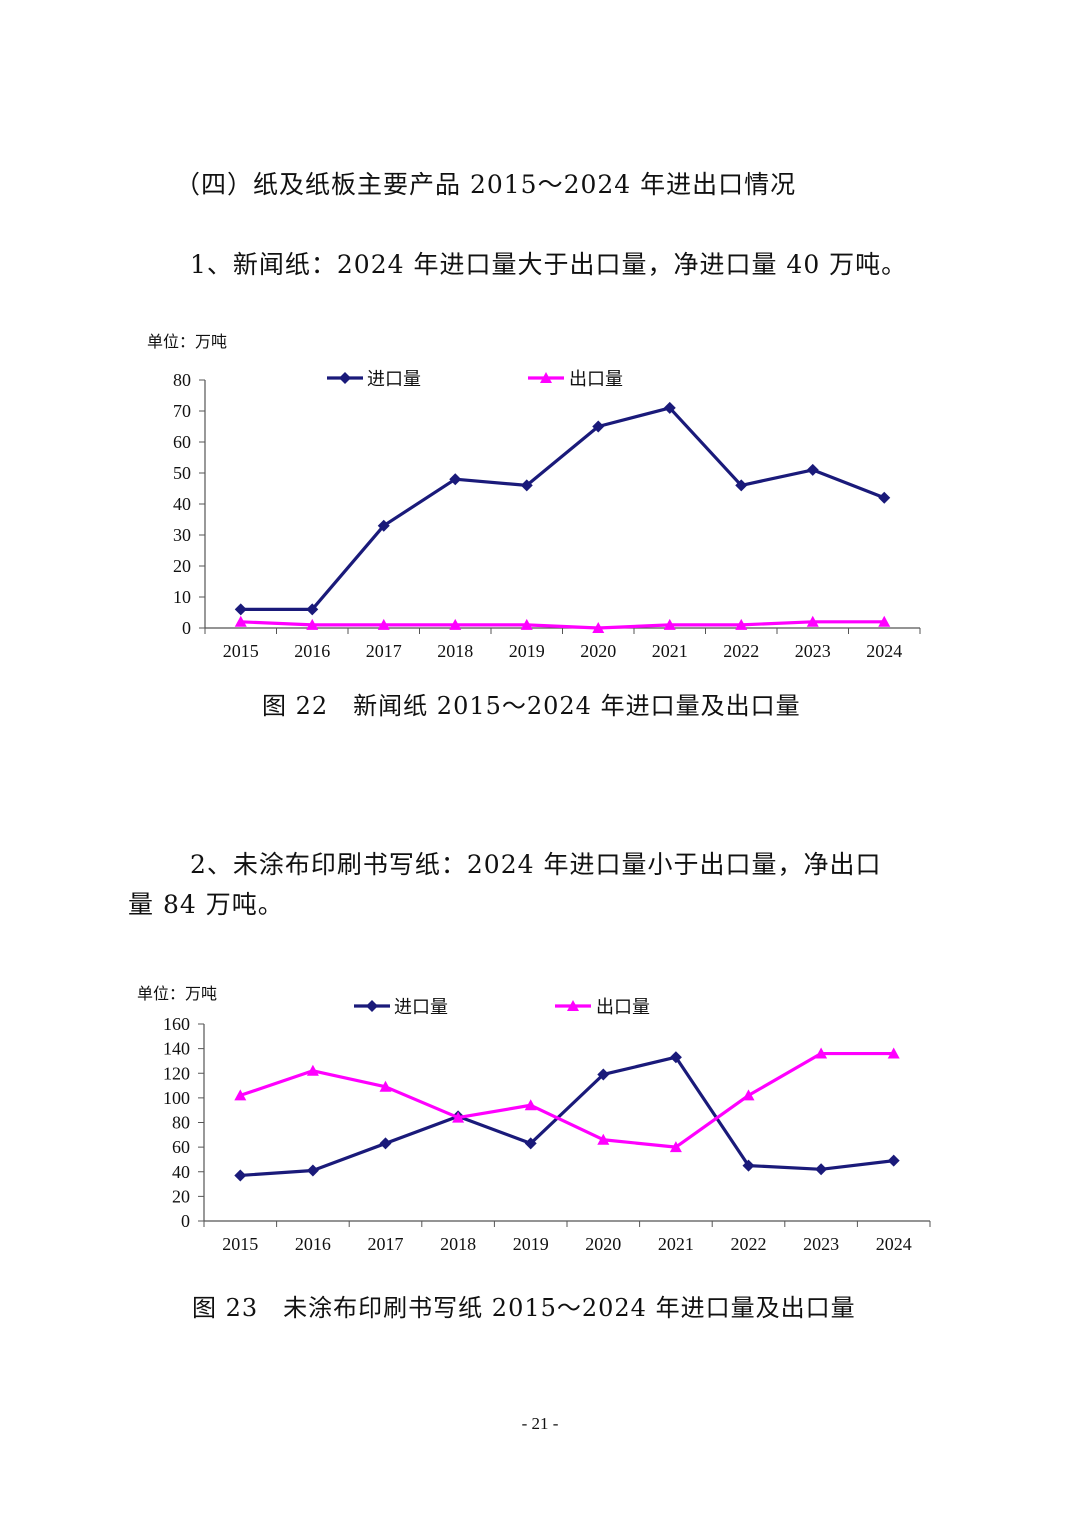  Describe the element at coordinates (596, 379) in the screenshot. I see `legend-label: 出口量` at that location.